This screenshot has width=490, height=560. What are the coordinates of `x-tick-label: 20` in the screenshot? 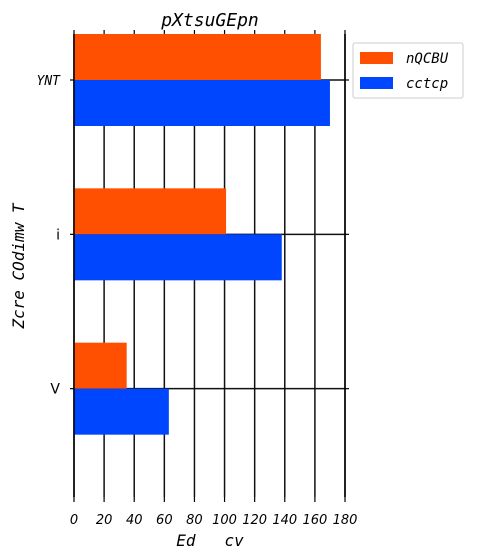 It's located at (104, 520).